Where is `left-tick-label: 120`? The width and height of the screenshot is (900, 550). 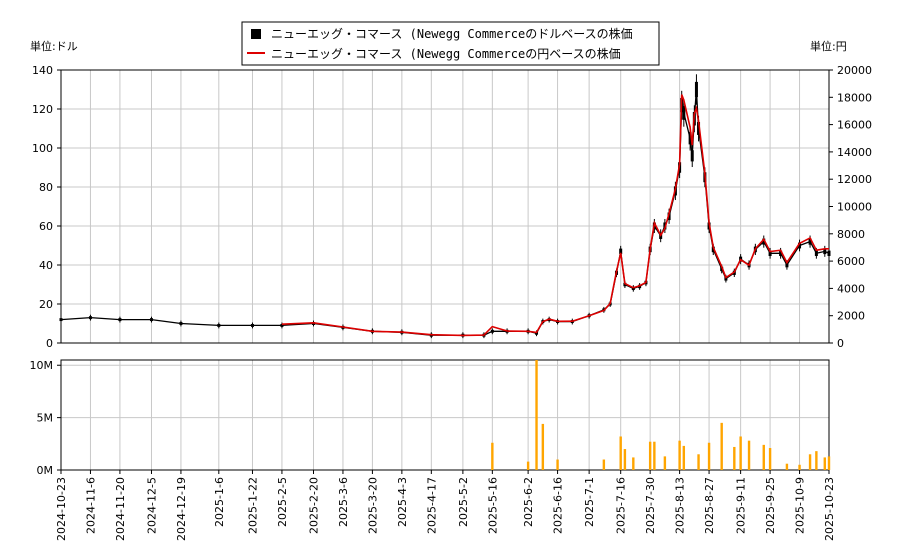
left-tick-label: 120 is located at coordinates (42, 109).